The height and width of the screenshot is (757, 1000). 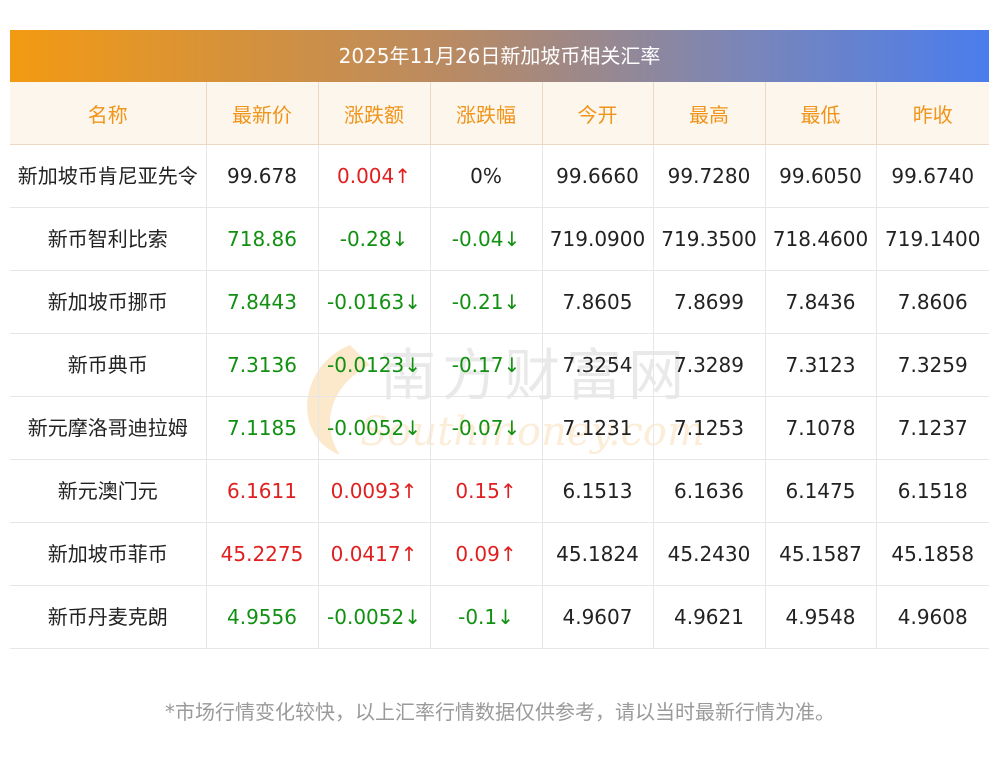 I want to click on row-change-pct: -0.07↓, so click(x=486, y=428).